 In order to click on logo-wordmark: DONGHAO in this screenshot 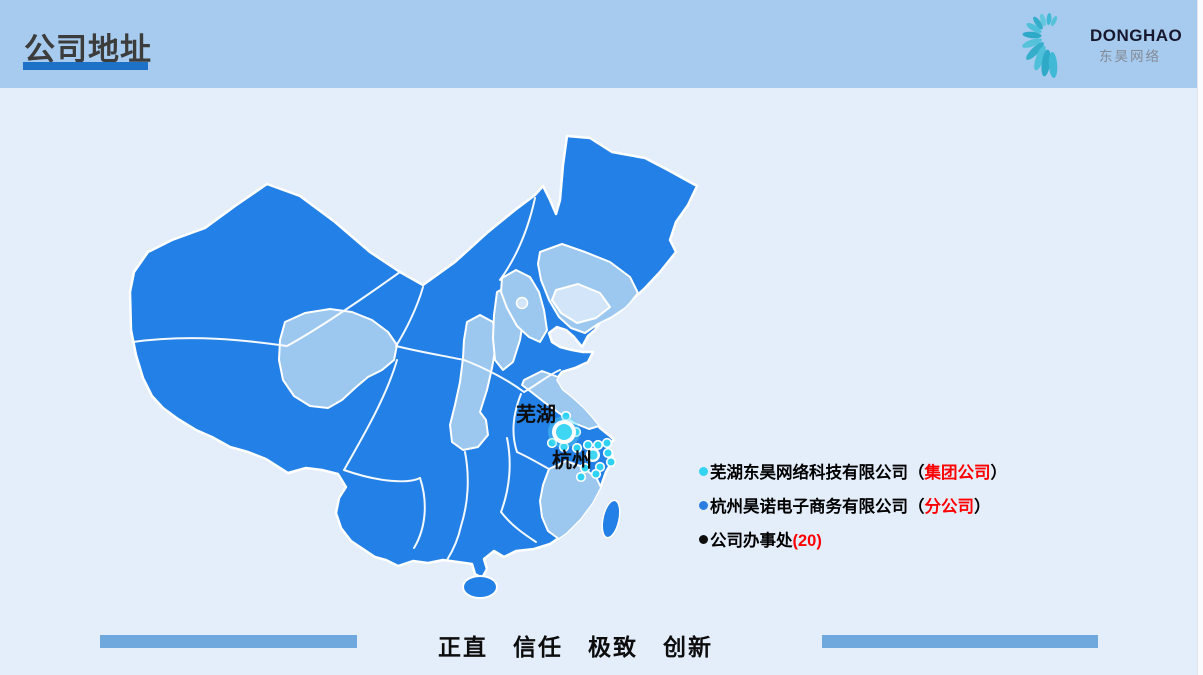, I will do `click(1136, 35)`.